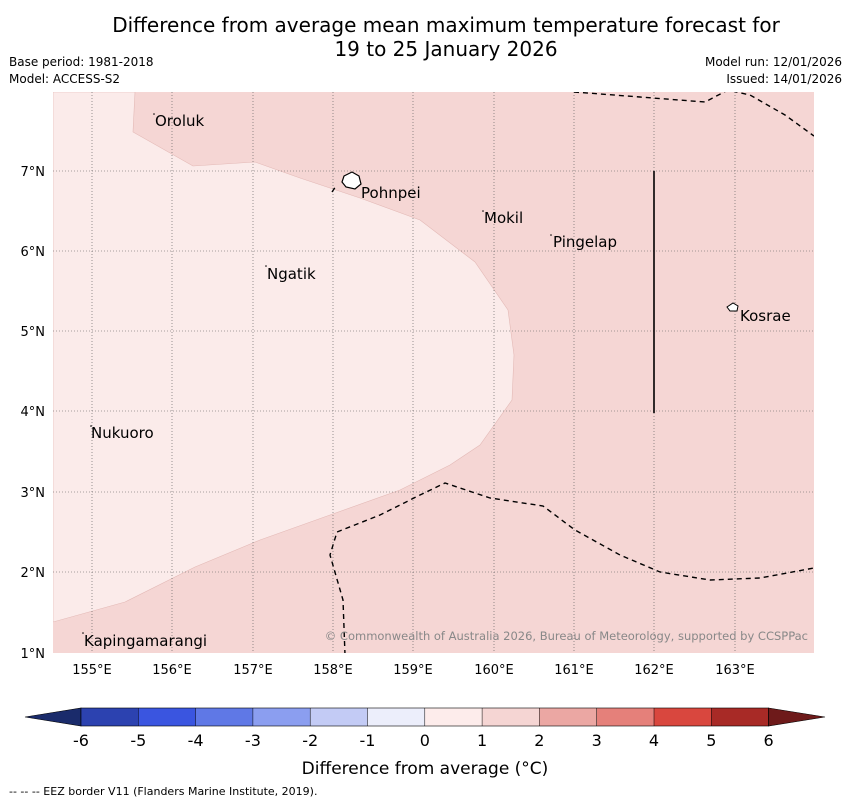 The image size is (850, 804). Describe the element at coordinates (773, 71) in the screenshot. I see `run-info: Model run: 12/01/2026 Issued: 14/01/2026` at that location.